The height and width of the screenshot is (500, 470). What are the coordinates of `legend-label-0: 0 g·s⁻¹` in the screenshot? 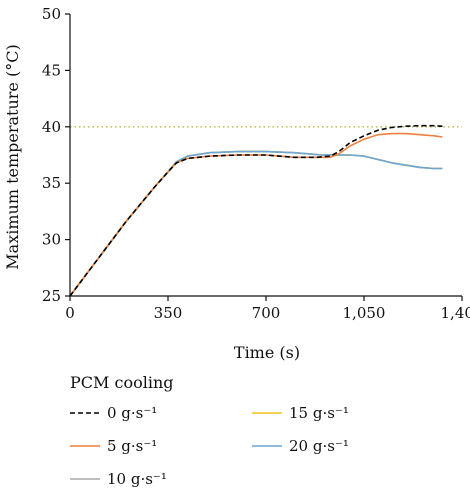 It's located at (132, 413).